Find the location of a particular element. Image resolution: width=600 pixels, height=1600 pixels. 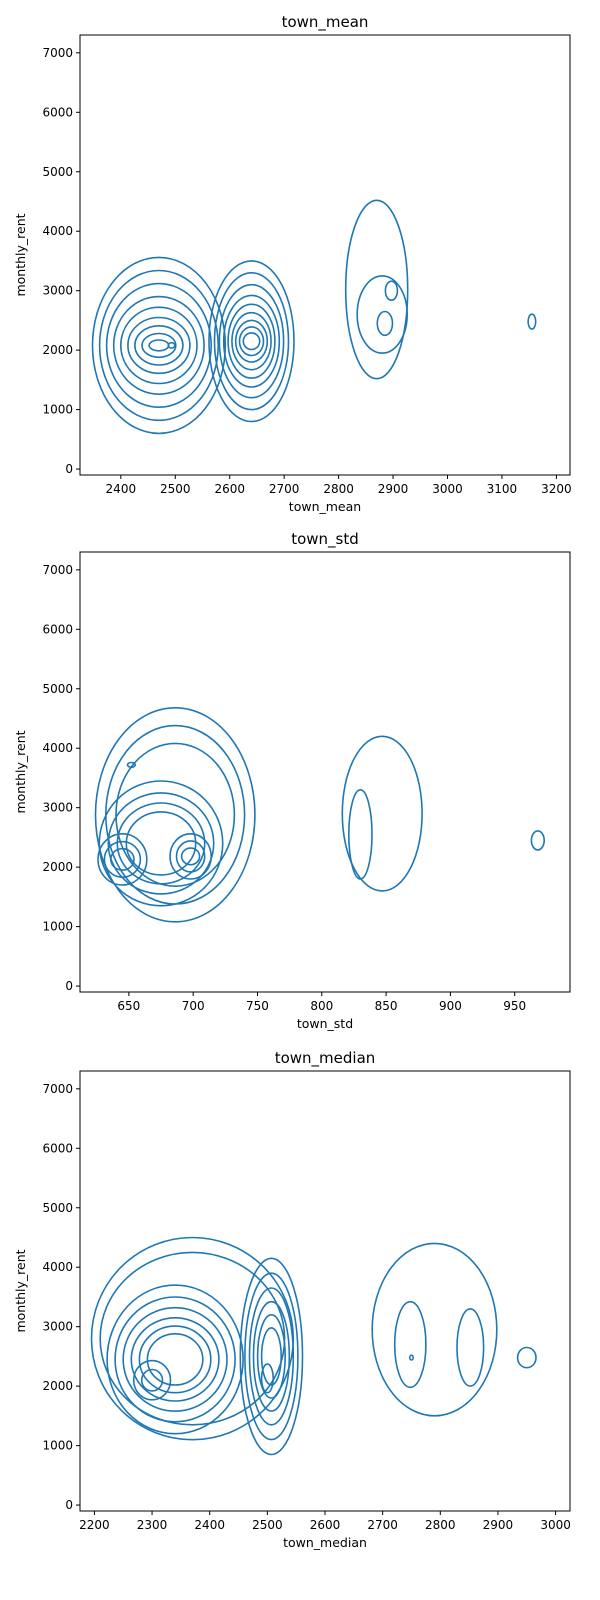

town-mean-ytick-label: 4000 is located at coordinates (57, 231).